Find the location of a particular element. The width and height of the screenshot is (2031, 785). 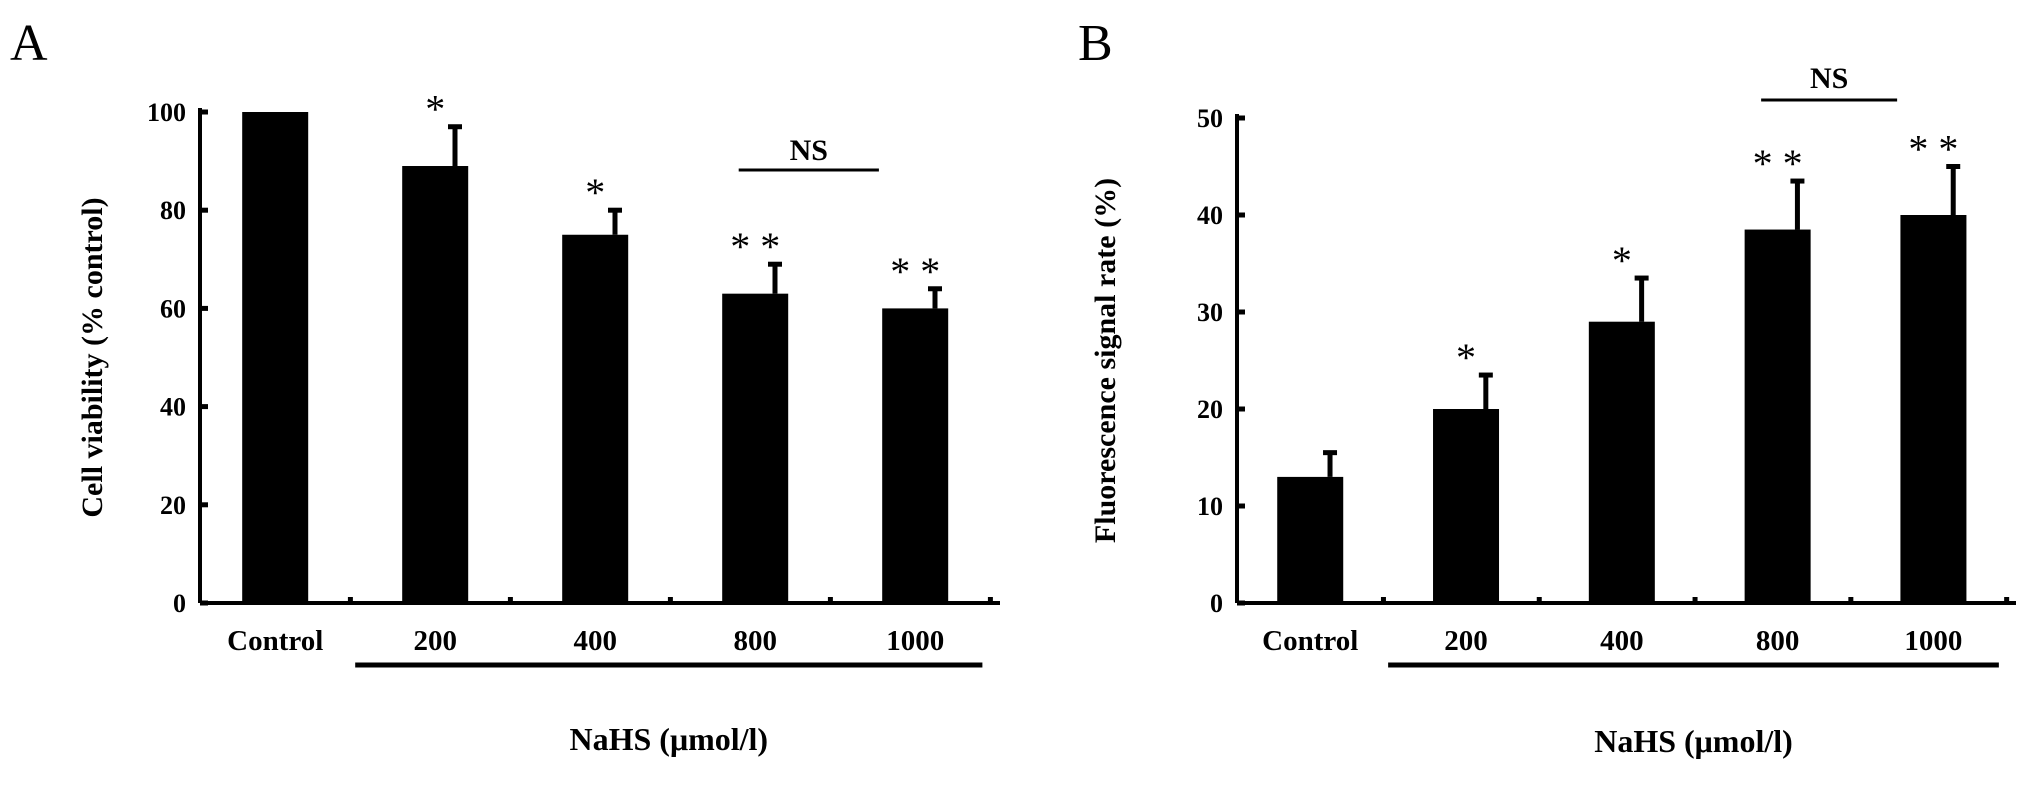

panel-a-y-axis-title: Cell viability (% control) is located at coordinates (92, 357).